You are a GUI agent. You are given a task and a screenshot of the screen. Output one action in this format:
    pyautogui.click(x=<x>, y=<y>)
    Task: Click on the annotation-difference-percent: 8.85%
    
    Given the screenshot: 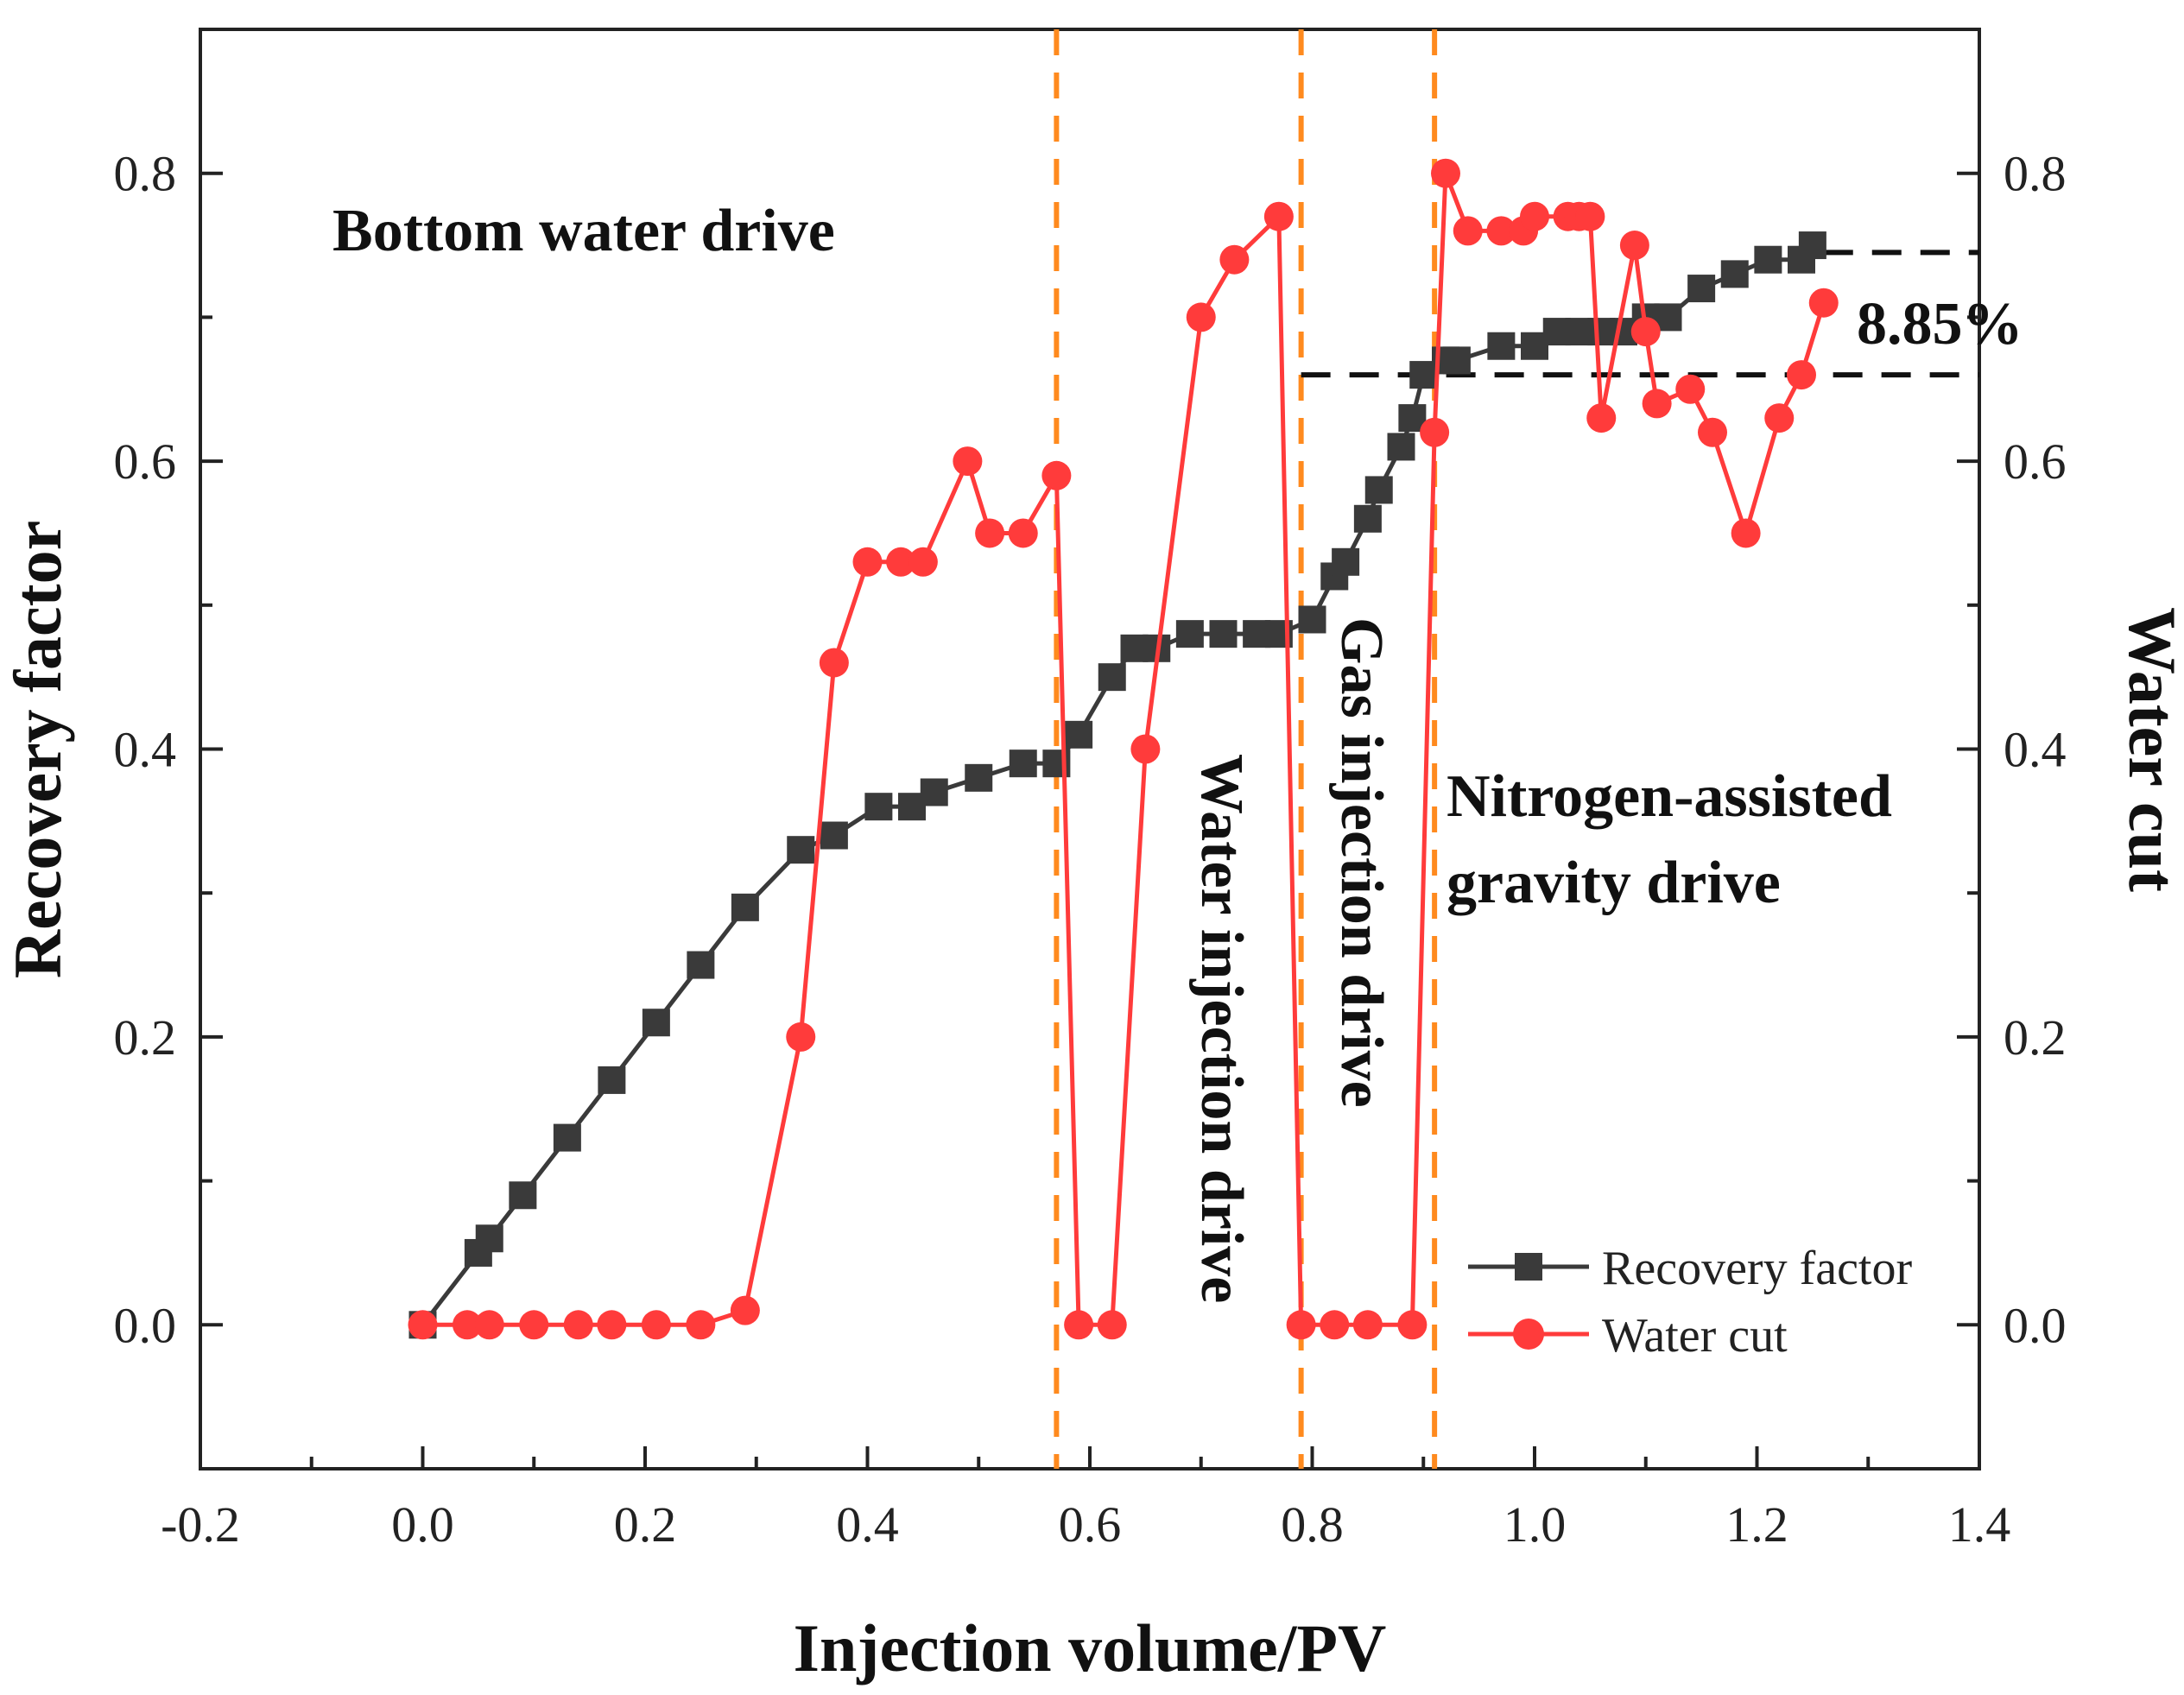 What is the action you would take?
    pyautogui.click(x=1940, y=324)
    